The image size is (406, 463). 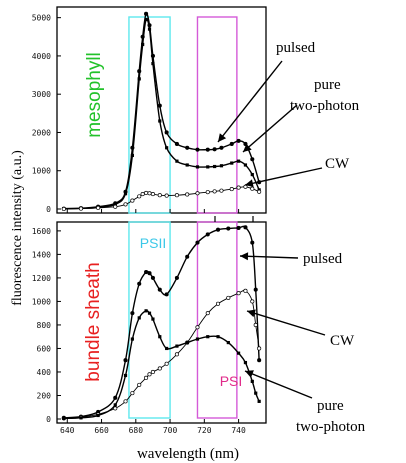 What do you see at coordinates (41, 301) in the screenshot?
I see `bottom-y-tick-label: 1000` at bounding box center [41, 301].